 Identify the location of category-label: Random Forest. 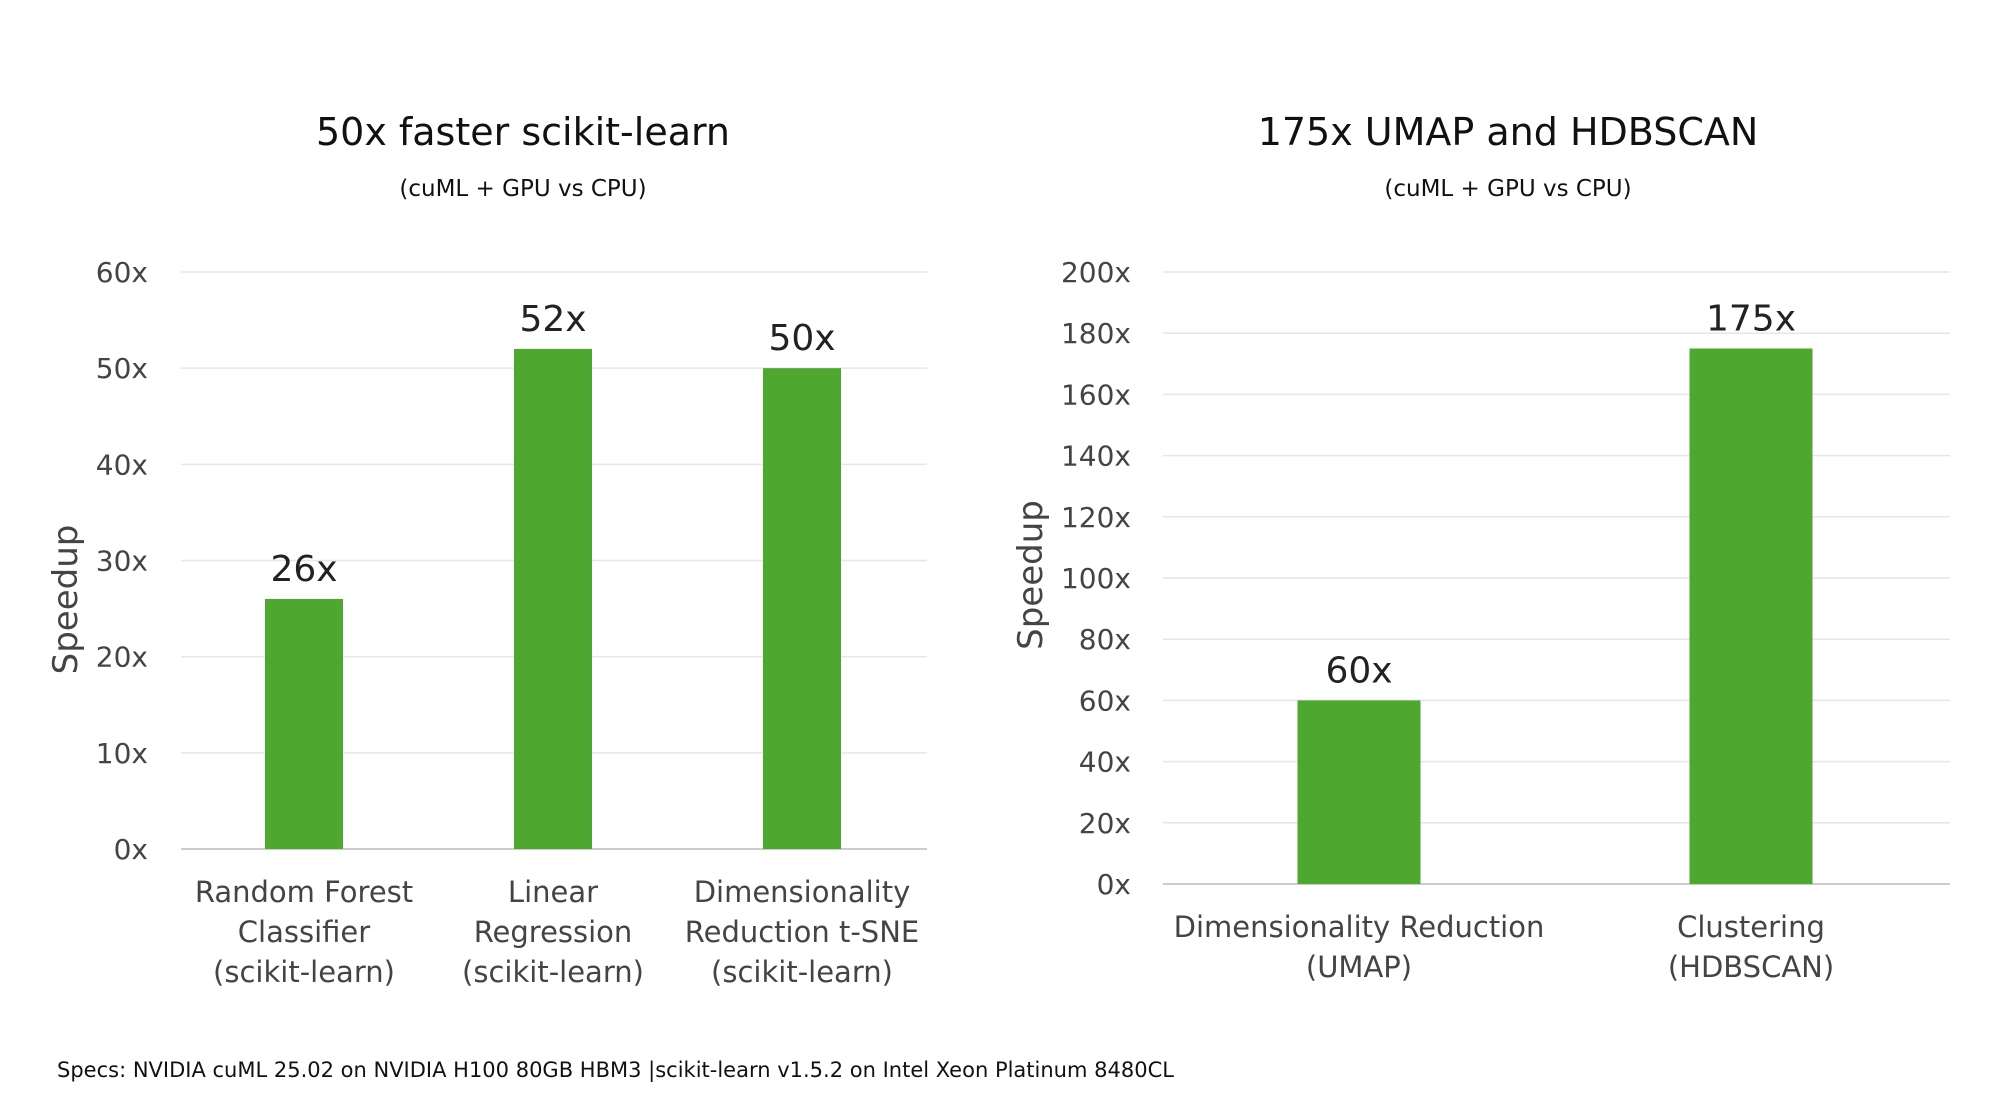
(304, 892).